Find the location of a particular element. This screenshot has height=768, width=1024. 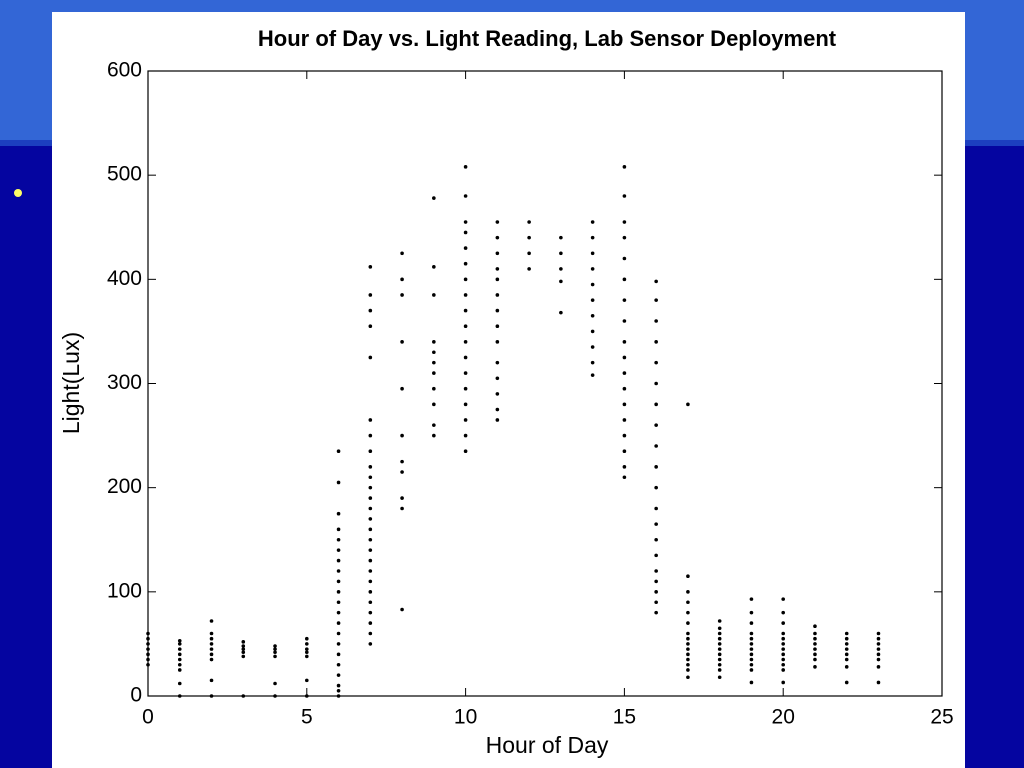

y-tick-label: 600 is located at coordinates (124, 70).